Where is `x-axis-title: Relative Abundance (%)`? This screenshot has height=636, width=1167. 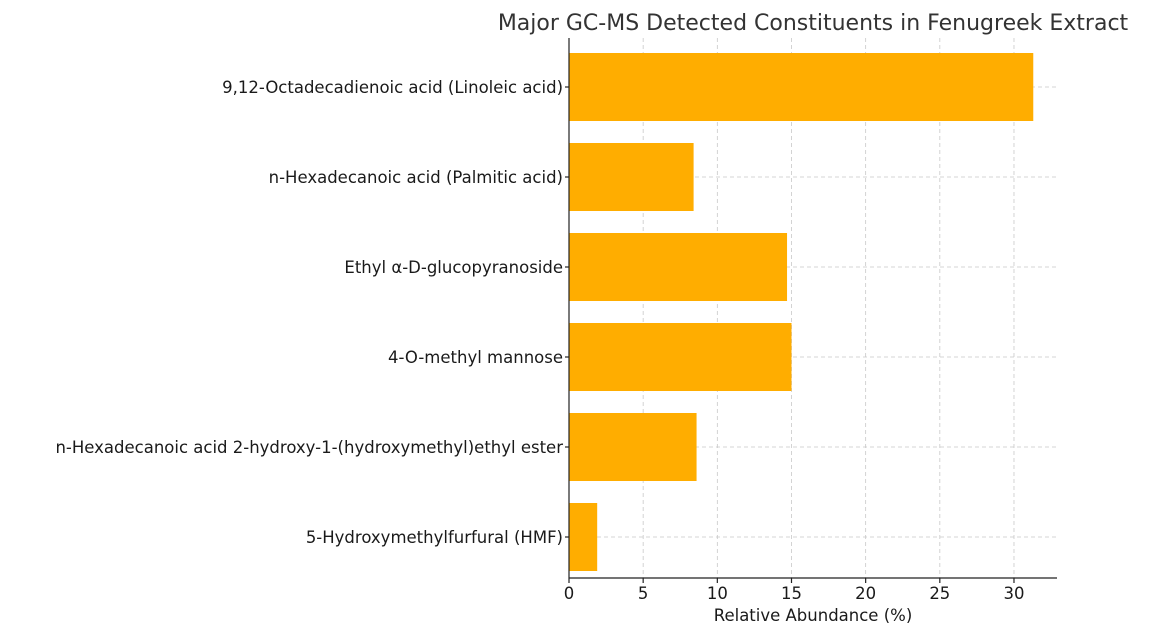
x-axis-title: Relative Abundance (%) is located at coordinates (813, 615).